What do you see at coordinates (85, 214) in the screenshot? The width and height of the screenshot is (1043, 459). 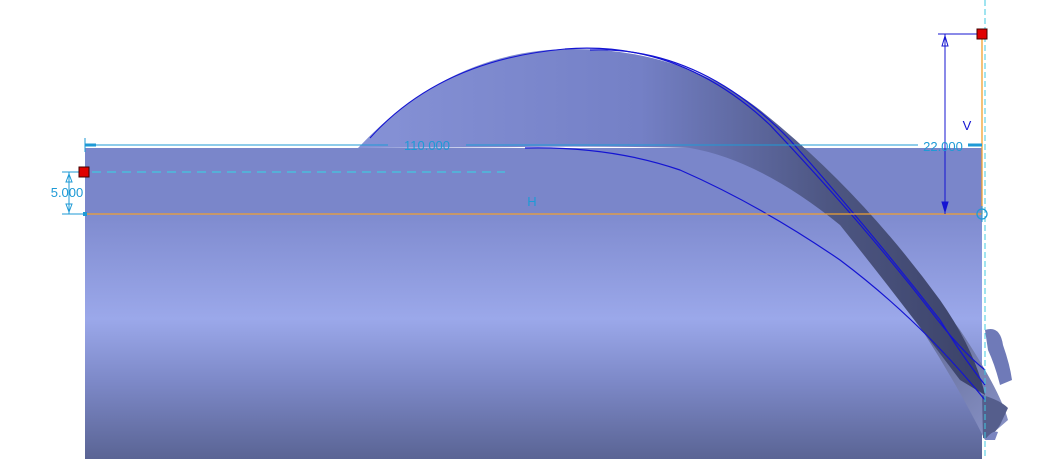 I see `endpoint-marker-left` at bounding box center [85, 214].